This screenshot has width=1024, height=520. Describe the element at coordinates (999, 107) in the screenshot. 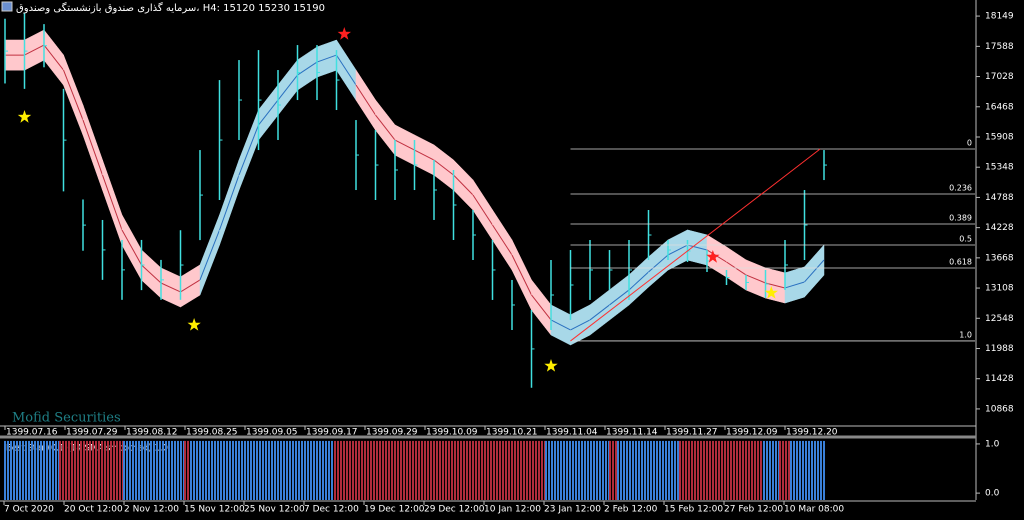

I see `y-tick-label: 16468` at that location.